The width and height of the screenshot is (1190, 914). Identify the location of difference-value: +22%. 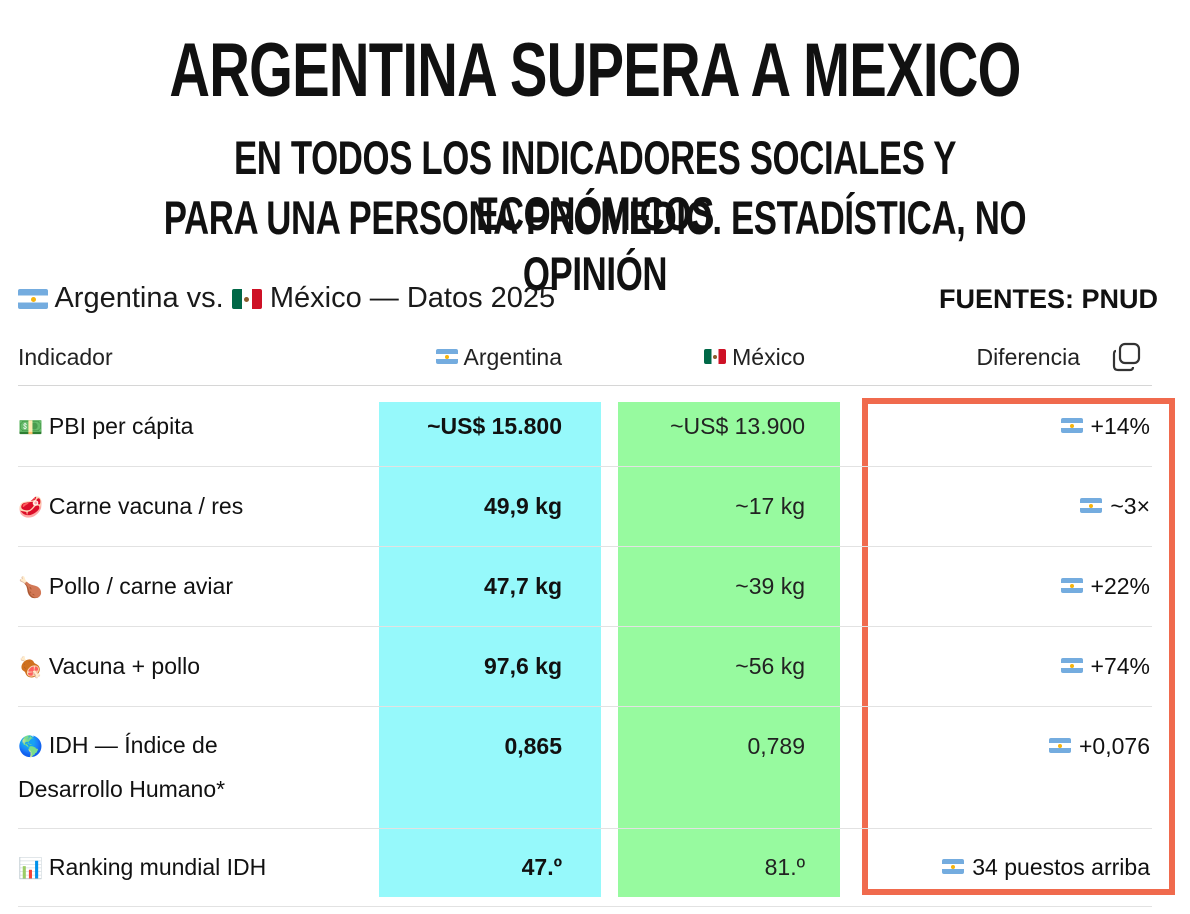
(1105, 586).